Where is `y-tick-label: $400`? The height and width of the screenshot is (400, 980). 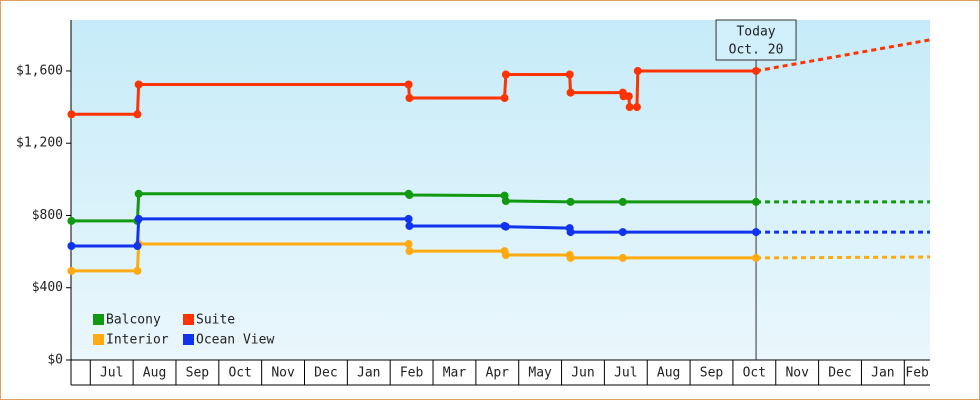
y-tick-label: $400 is located at coordinates (47, 287).